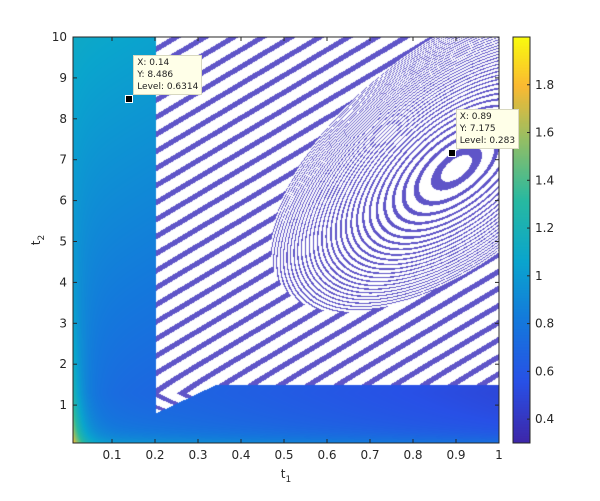  I want to click on y-axis-label: t2, so click(38, 240).